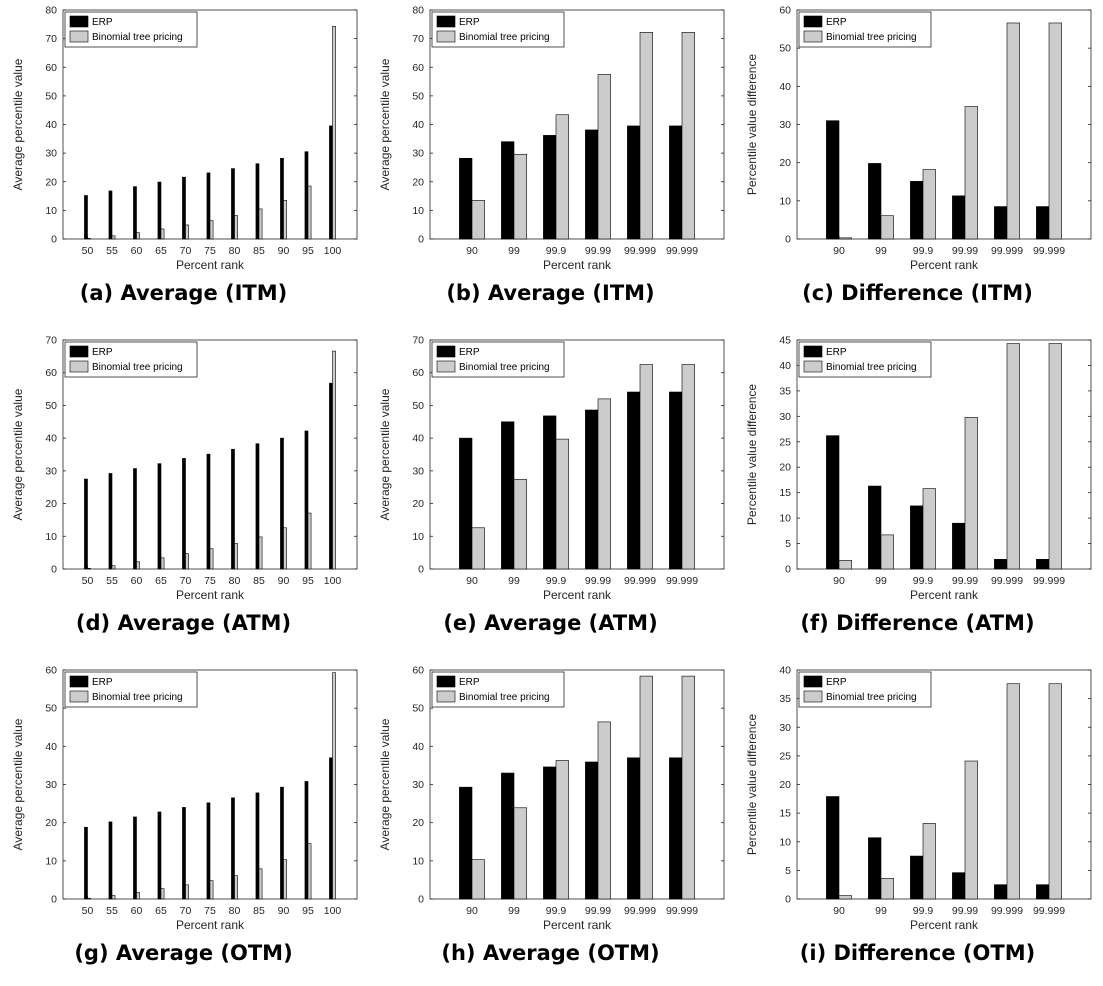 The width and height of the screenshot is (1103, 986). What do you see at coordinates (934, 953) in the screenshot?
I see `caption-i-text: Difference (OTM)` at bounding box center [934, 953].